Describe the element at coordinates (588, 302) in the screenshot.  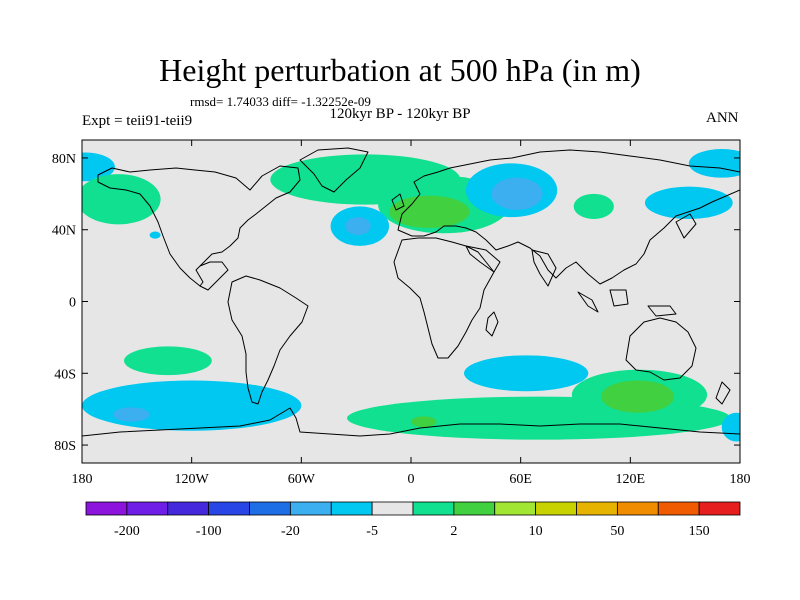
I see `coastline-sumatra` at that location.